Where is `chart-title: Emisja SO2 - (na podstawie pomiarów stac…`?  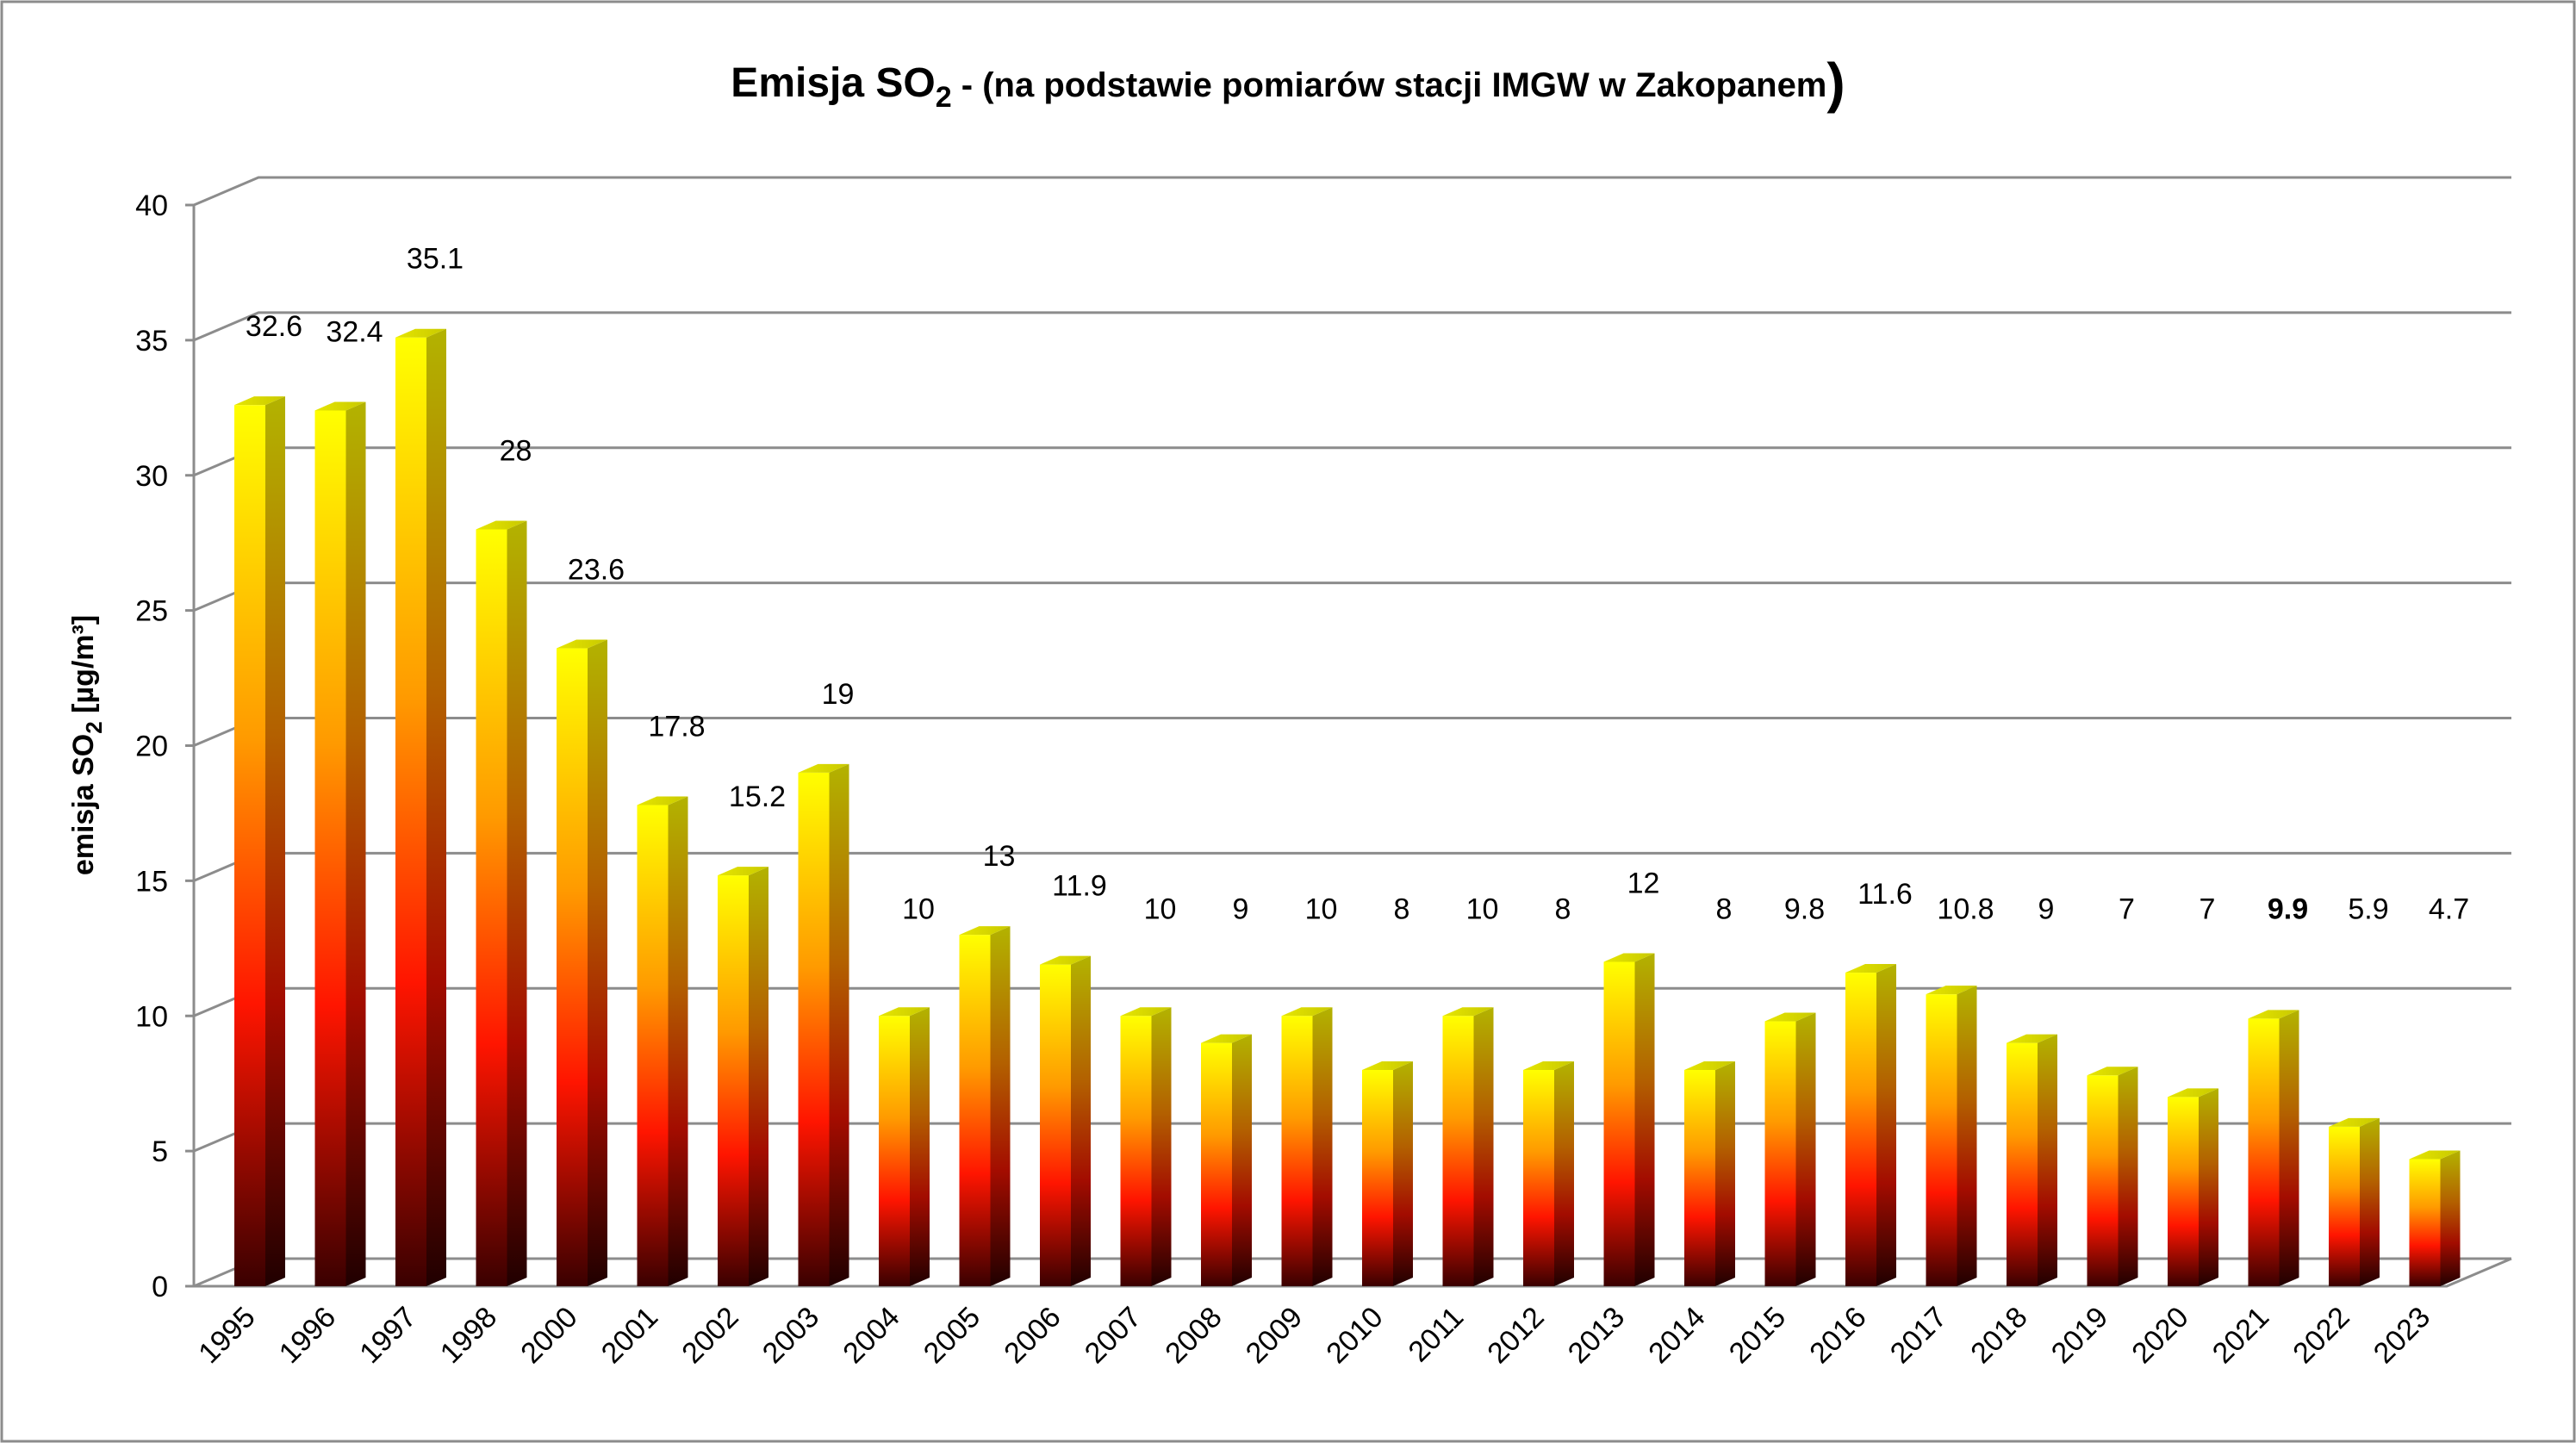 chart-title: Emisja SO2 - (na podstawie pomiarów stac… is located at coordinates (1288, 83).